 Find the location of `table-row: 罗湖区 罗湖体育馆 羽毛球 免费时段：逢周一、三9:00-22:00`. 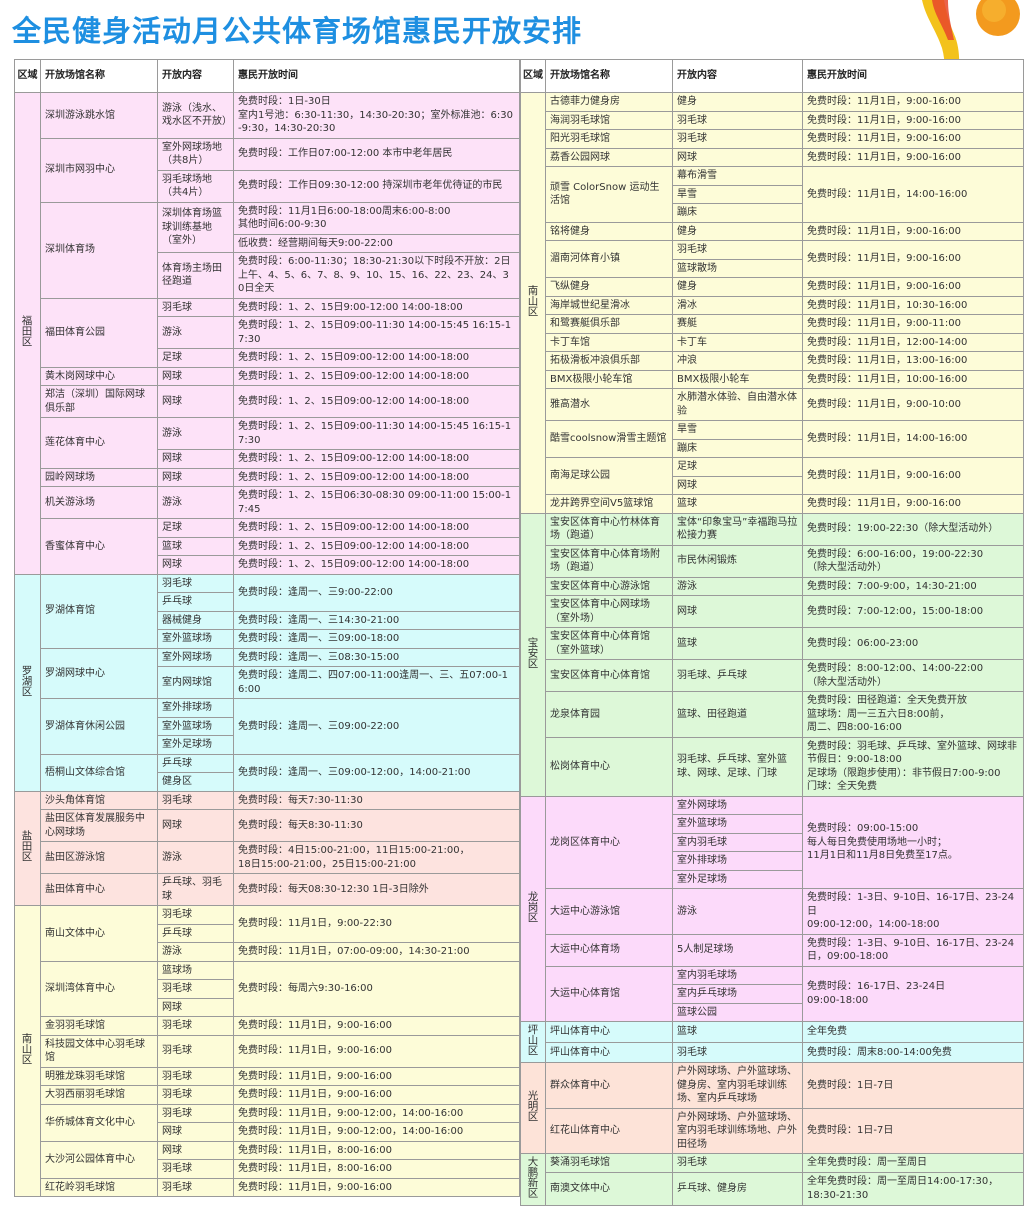

table-row: 罗湖区 罗湖体育馆 羽毛球 免费时段：逢周一、三9:00-22:00 is located at coordinates (267, 682).